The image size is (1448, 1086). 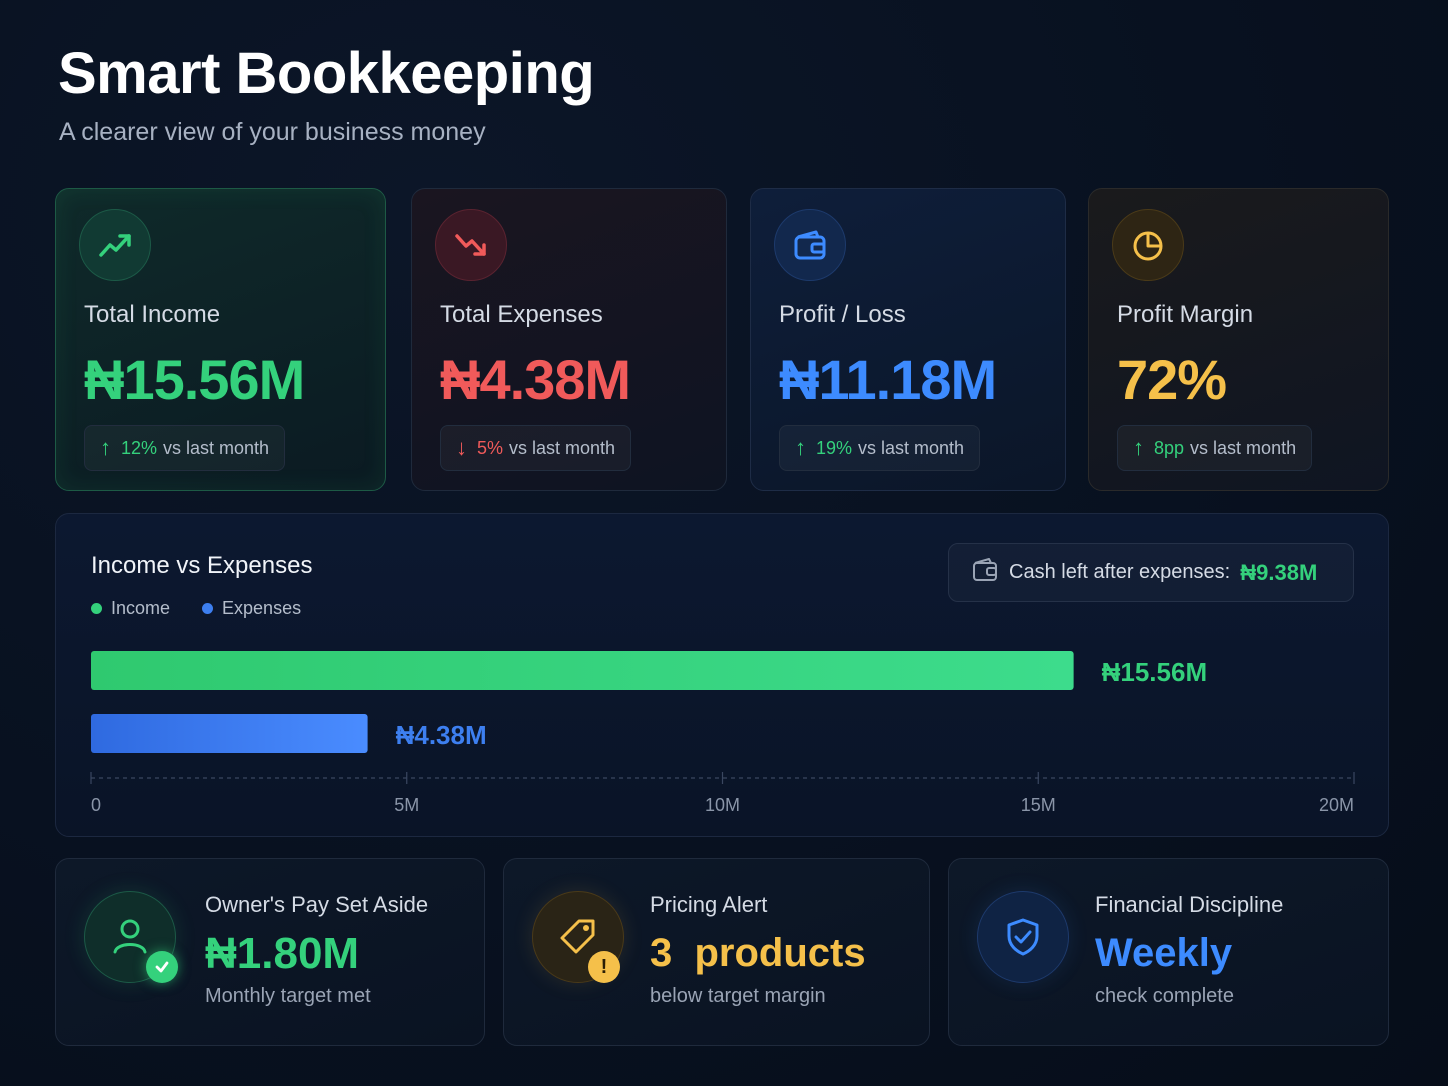 What do you see at coordinates (1120, 572) in the screenshot?
I see `cash-left-label: Cash left after expenses:` at bounding box center [1120, 572].